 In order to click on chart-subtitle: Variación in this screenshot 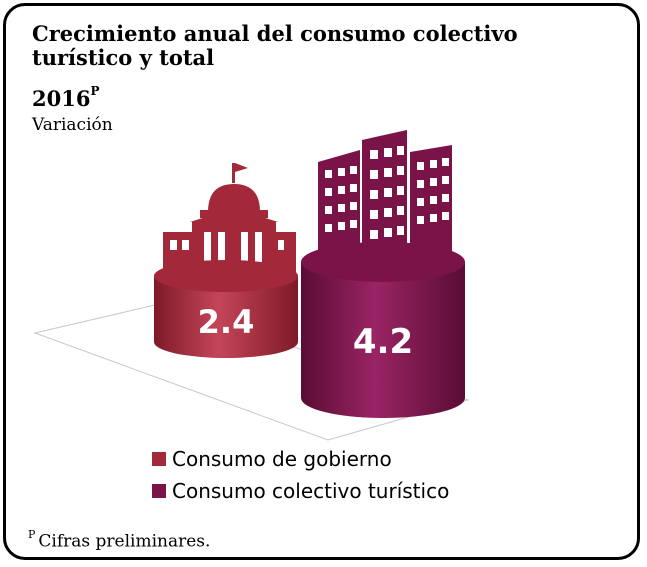, I will do `click(72, 125)`.